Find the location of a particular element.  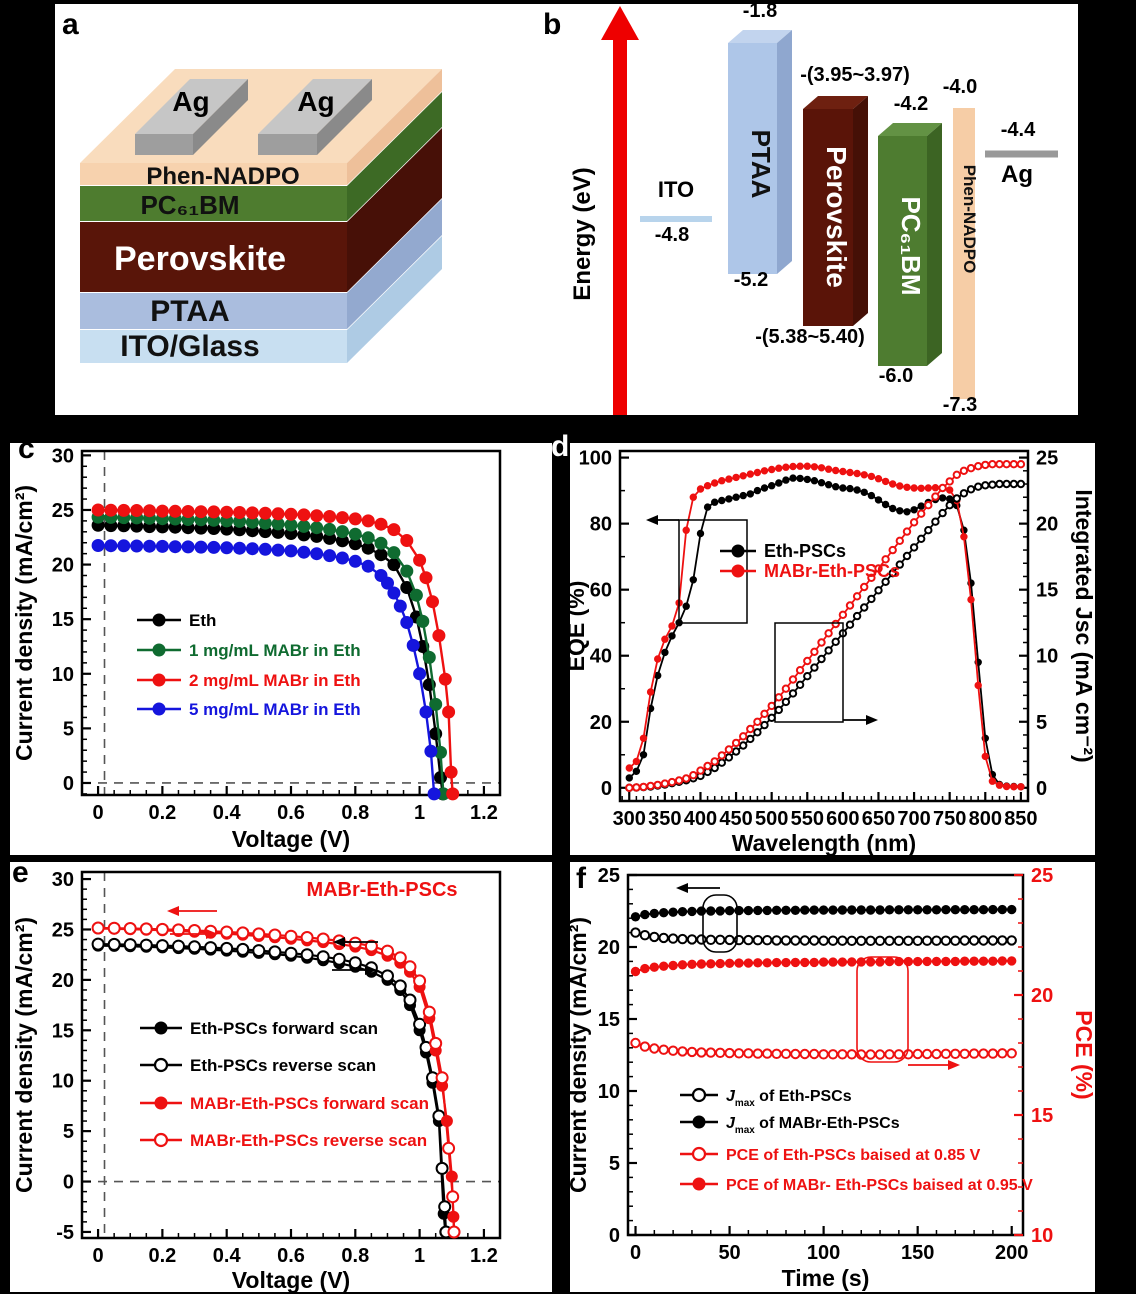

level-top-value: -4.2 is located at coordinates (911, 104).